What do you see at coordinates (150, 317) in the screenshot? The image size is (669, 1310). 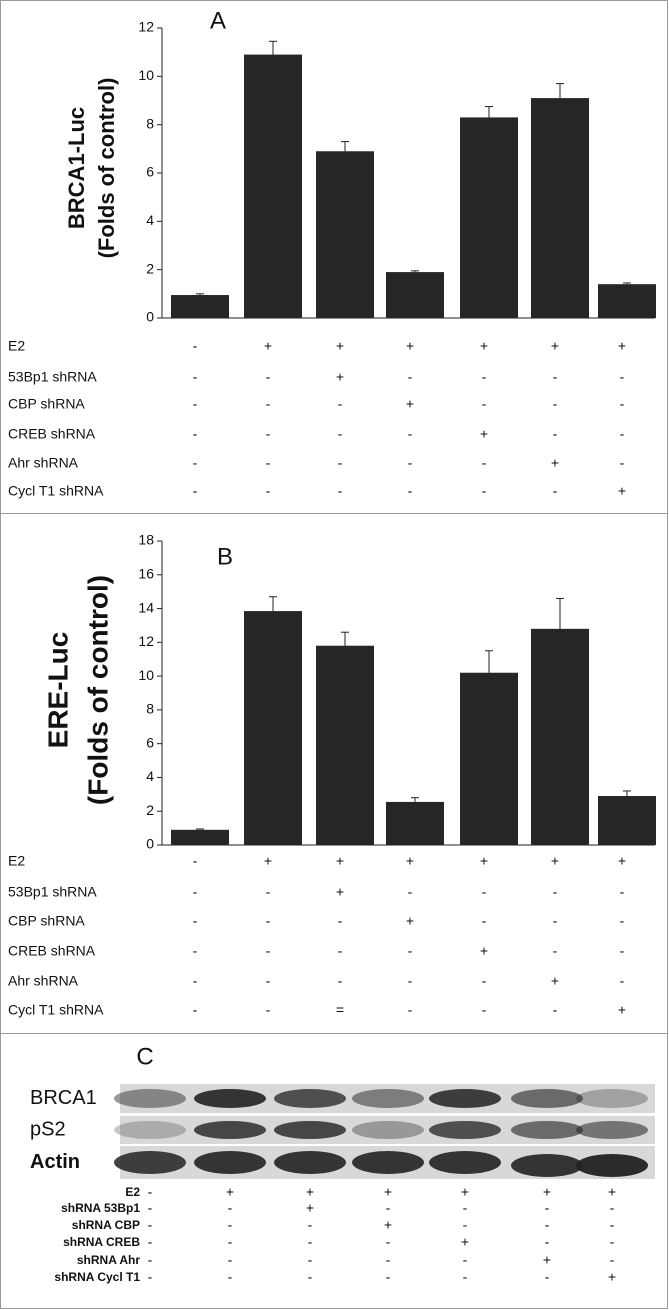 I see `y-tick-label: 0` at bounding box center [150, 317].